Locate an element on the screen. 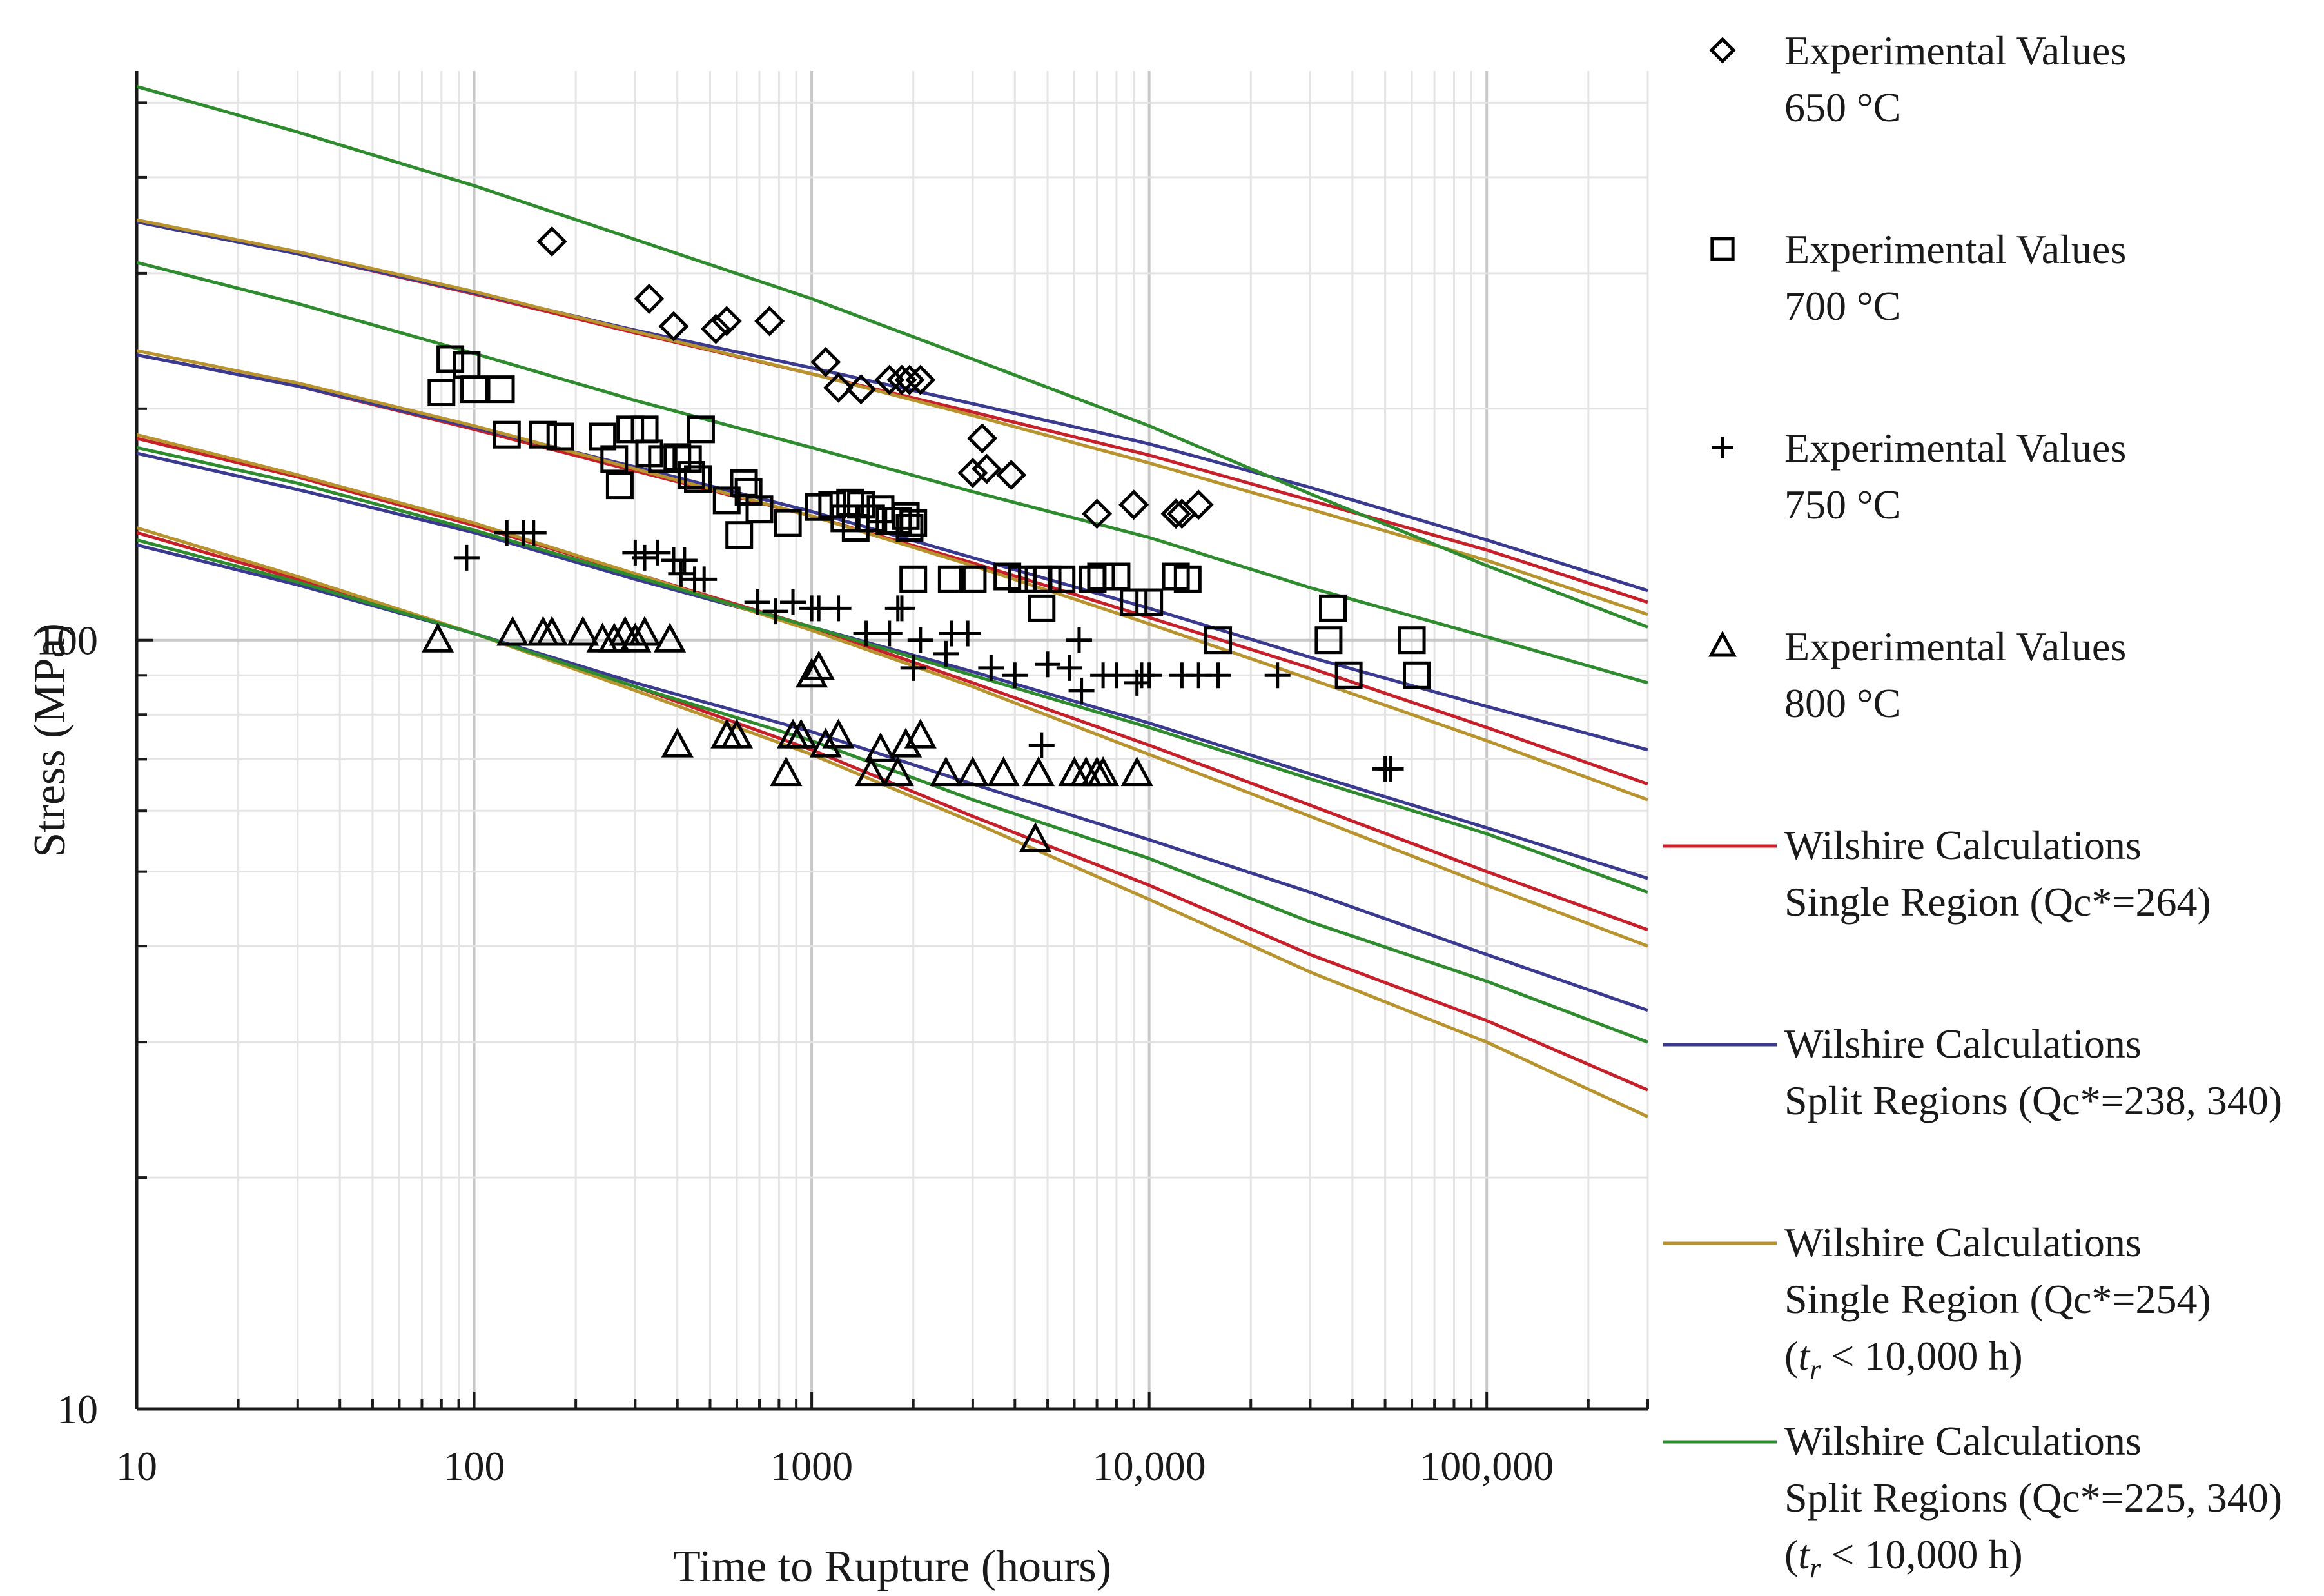 The width and height of the screenshot is (2324, 1596). legend-symbol-diamond is located at coordinates (1722, 50).